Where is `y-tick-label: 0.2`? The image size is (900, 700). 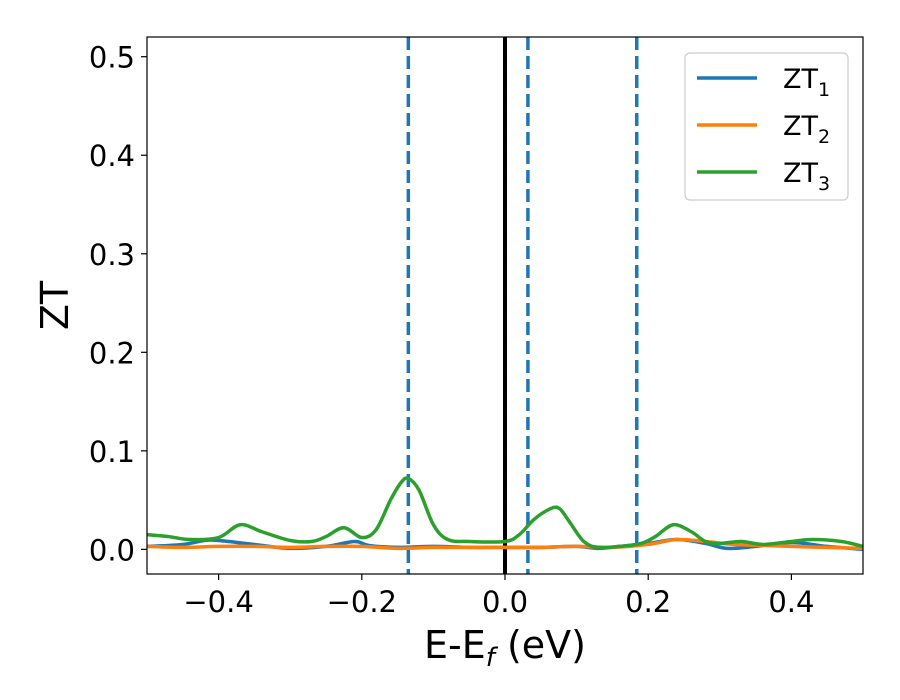 y-tick-label: 0.2 is located at coordinates (112, 353).